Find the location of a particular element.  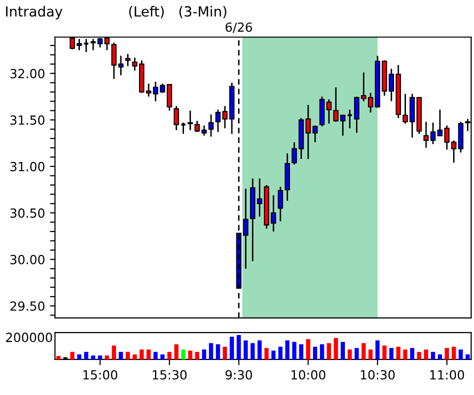

y-tick-label: 30.00 is located at coordinates (27, 259).